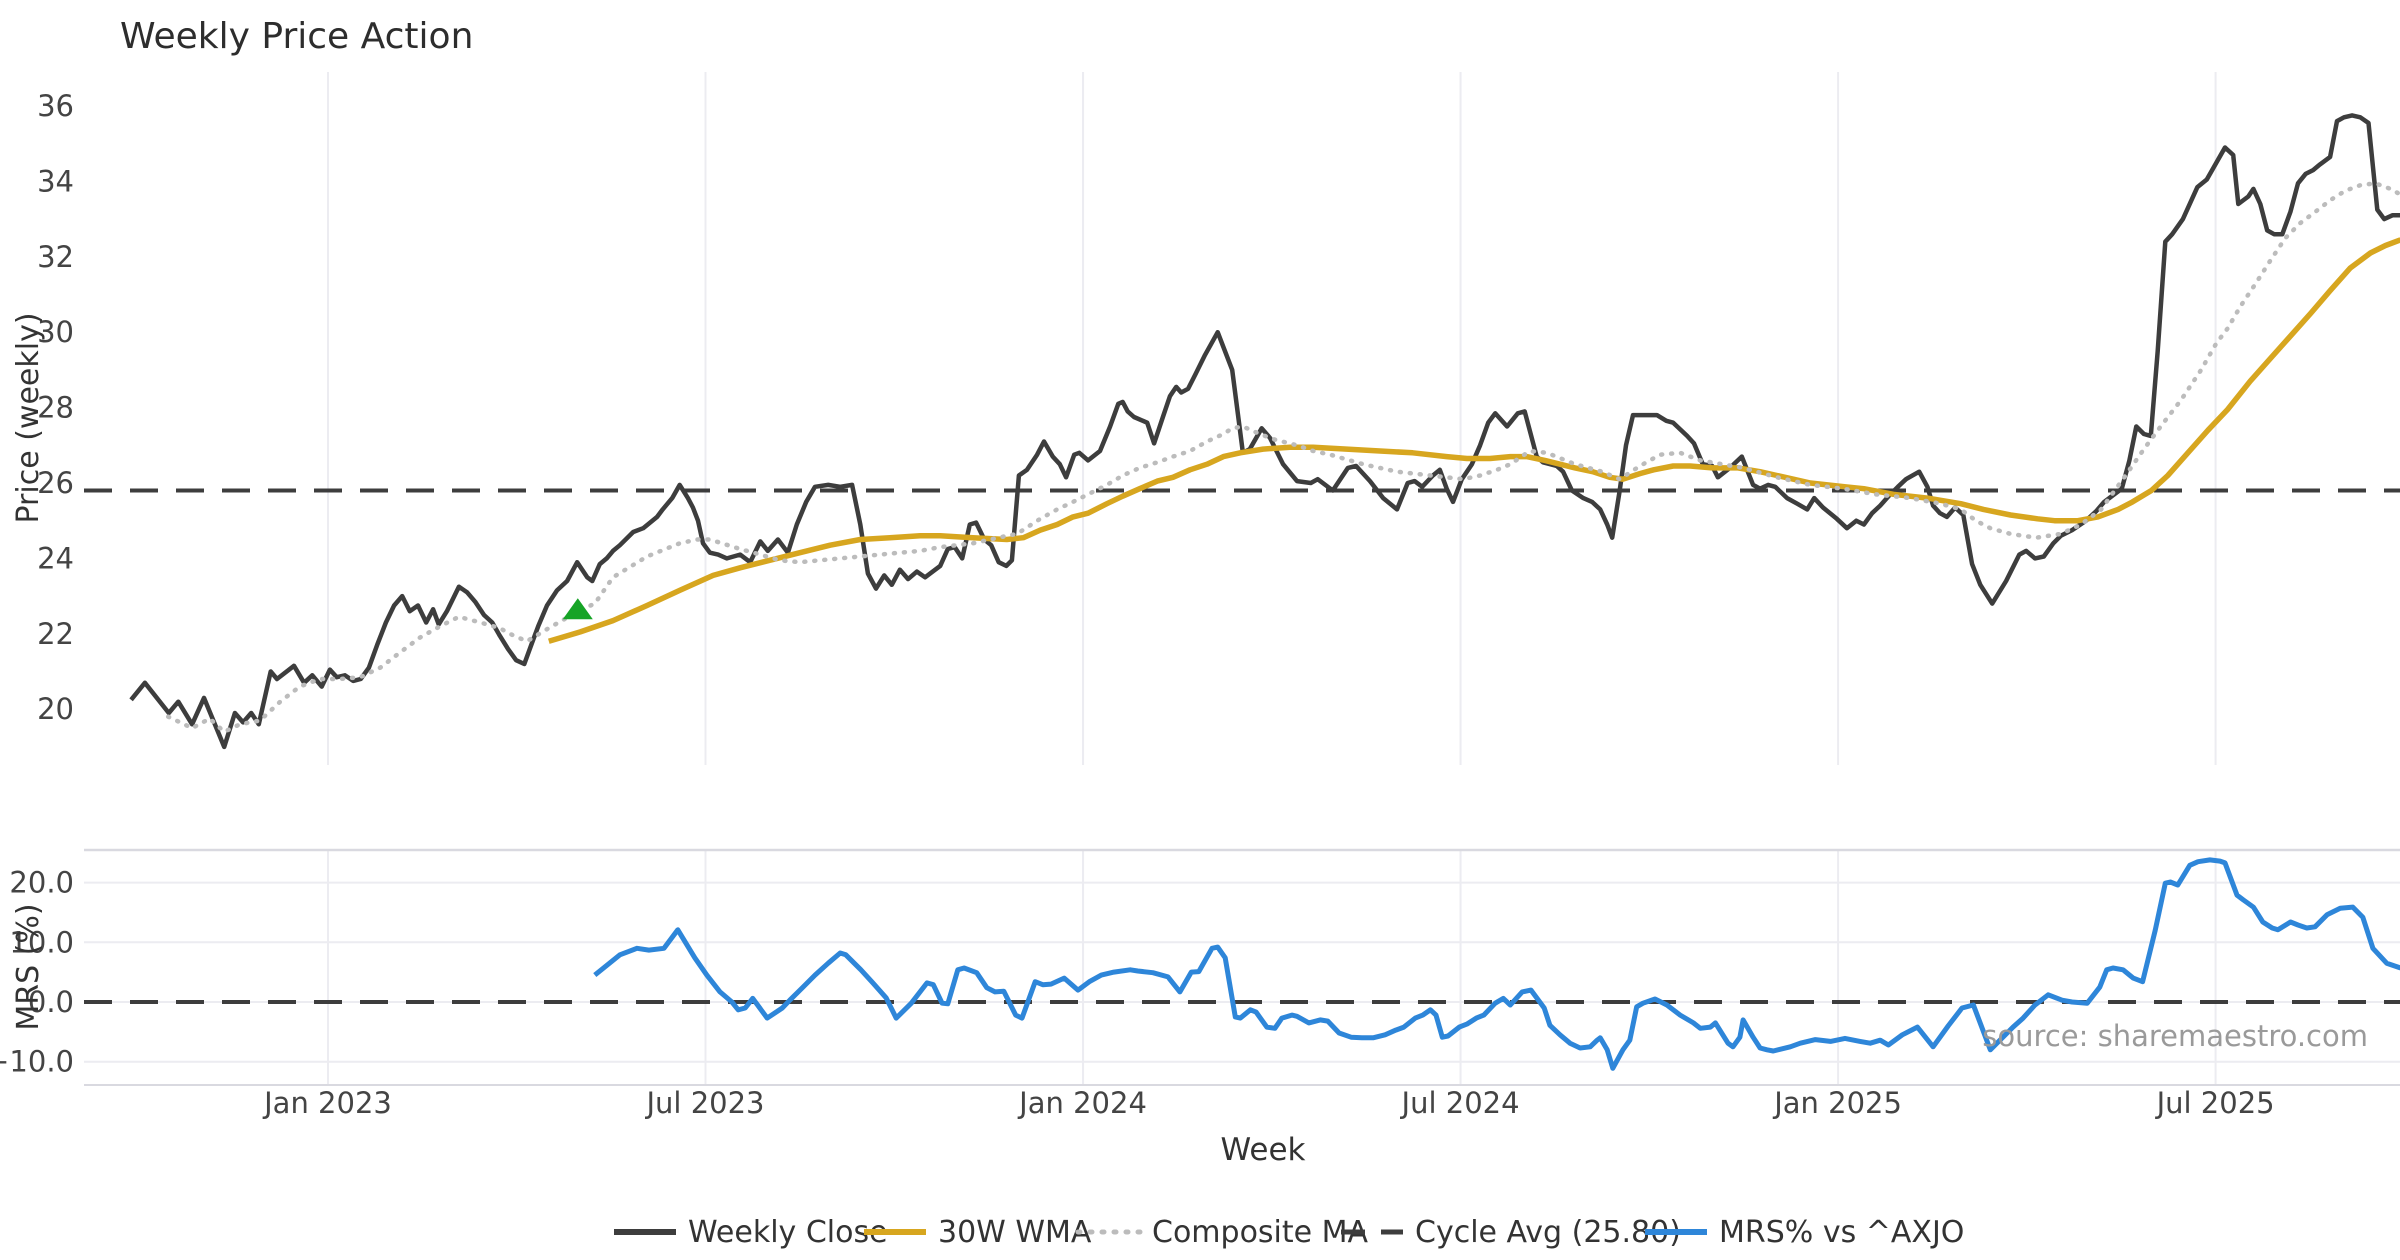  Describe the element at coordinates (327, 1103) in the screenshot. I see `x-tick-label: Jan 2023` at that location.